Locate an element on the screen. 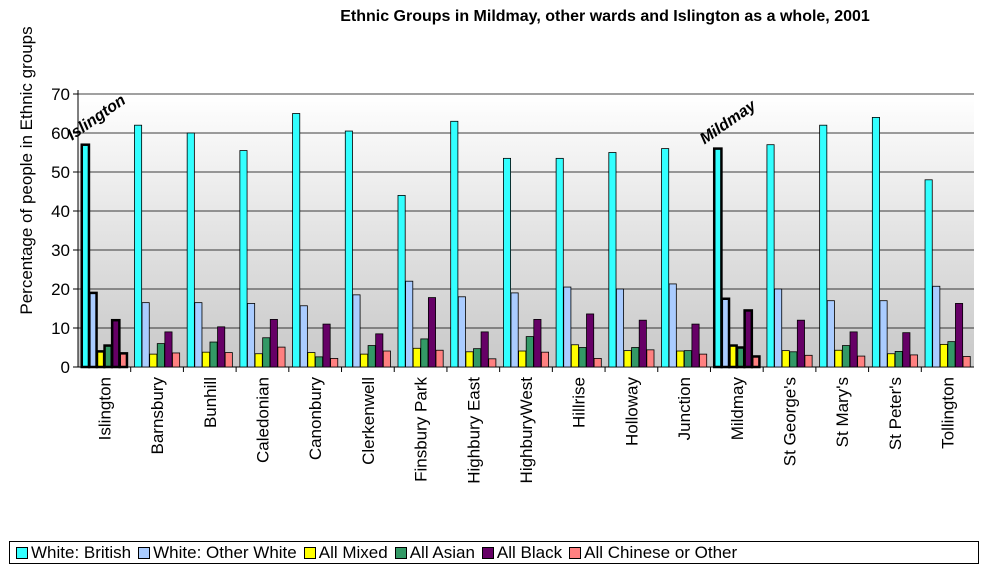  x-tick-label: Barnsbury is located at coordinates (157, 416).